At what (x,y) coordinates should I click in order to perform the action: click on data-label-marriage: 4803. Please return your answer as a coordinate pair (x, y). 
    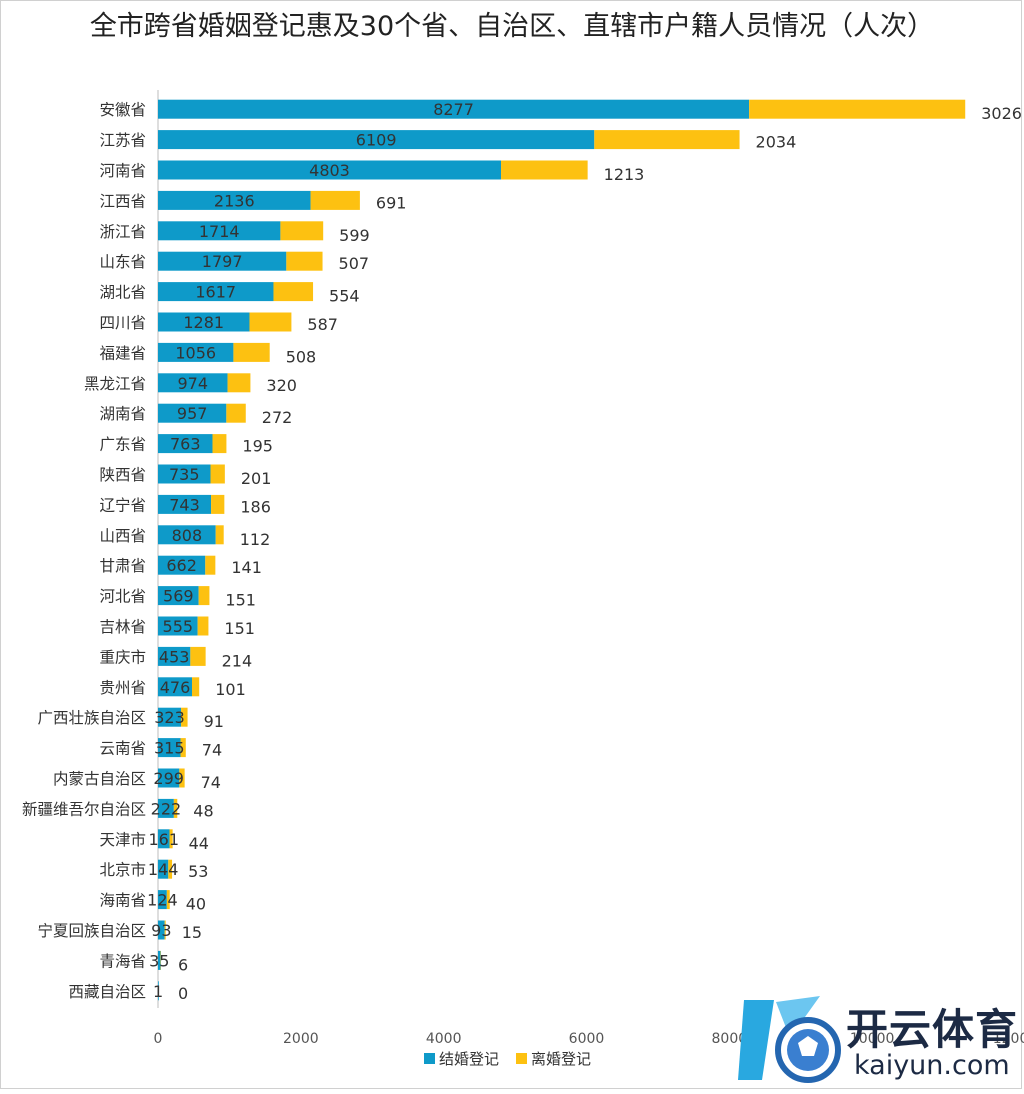
    Looking at the image, I should click on (329, 170).